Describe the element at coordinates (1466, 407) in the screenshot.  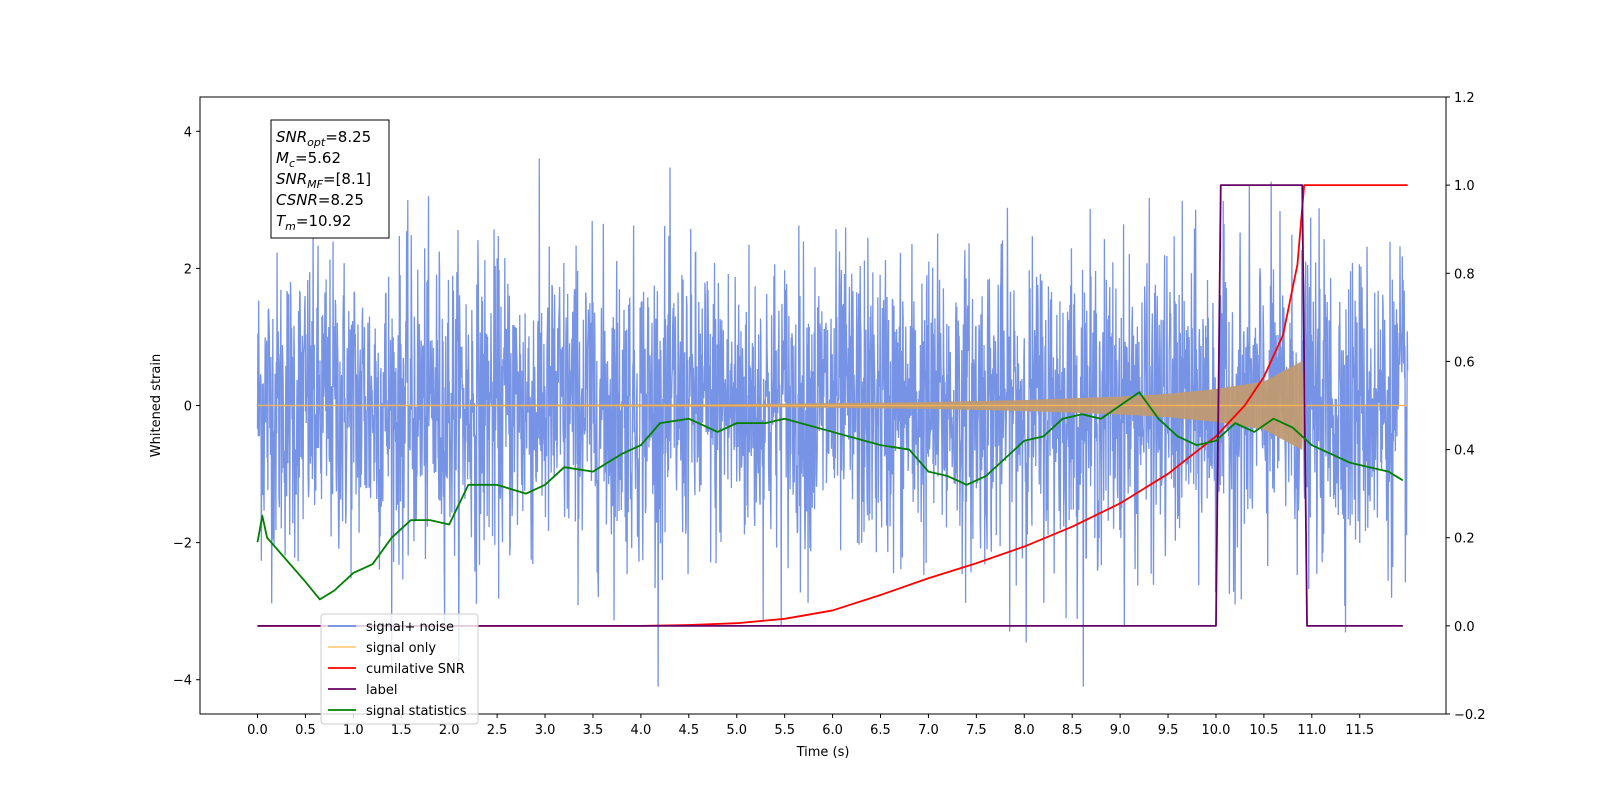
I see `y-axis-right: 1.2 1.0 0.8 0.6 0.4 0.2 0.0 −0.2` at that location.